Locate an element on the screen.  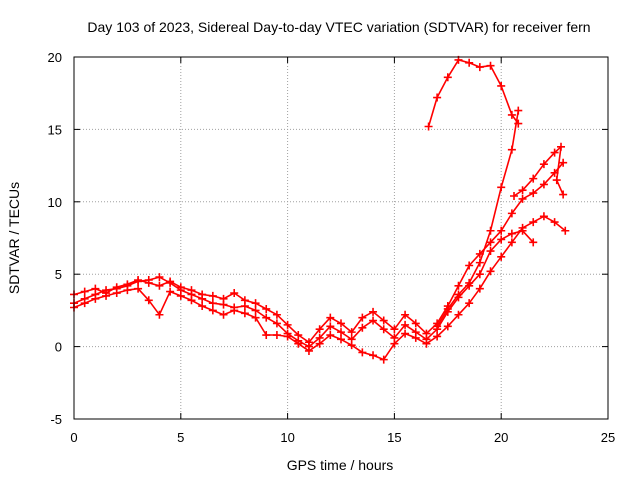
x-tick-label: 25 is located at coordinates (608, 437).